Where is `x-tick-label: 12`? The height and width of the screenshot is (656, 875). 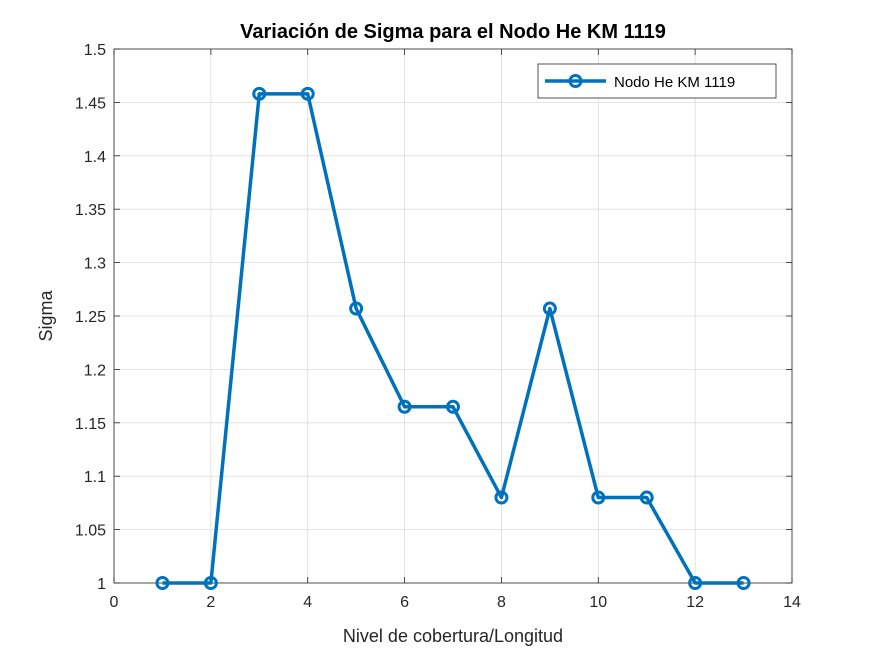
x-tick-label: 12 is located at coordinates (695, 602).